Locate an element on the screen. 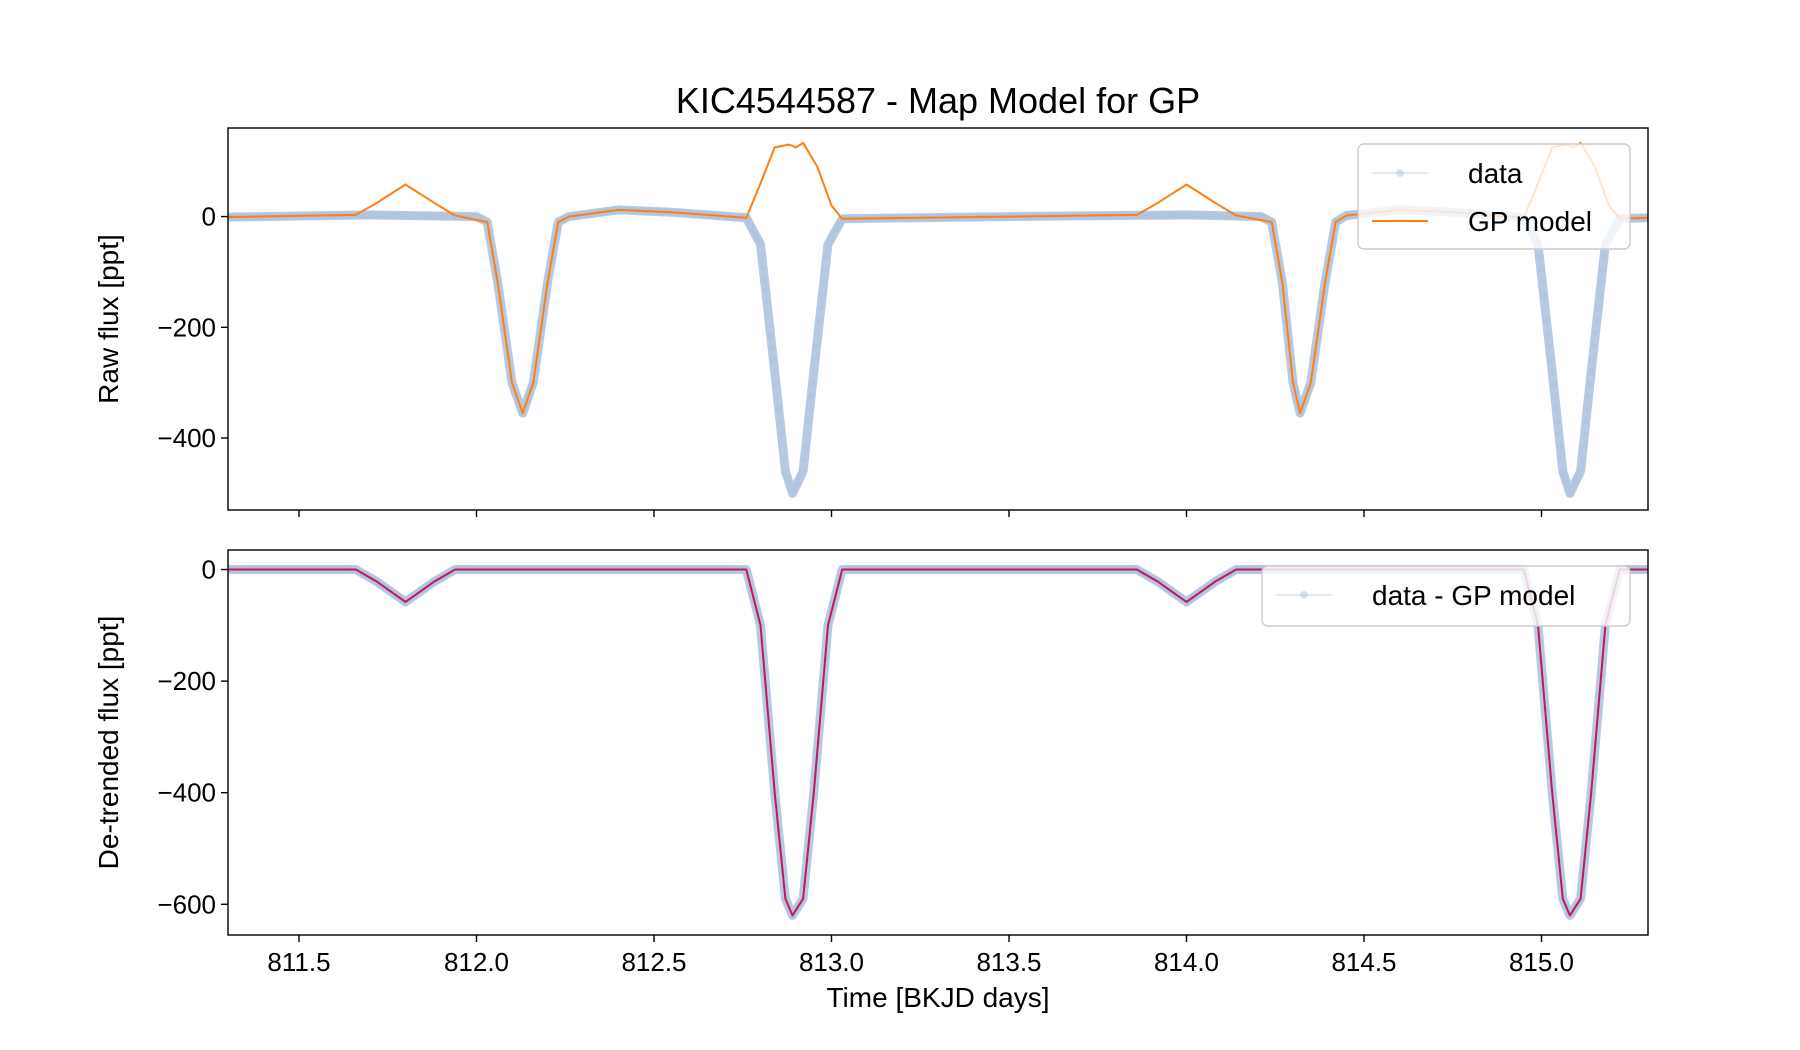  x-tick-label: 813.0 is located at coordinates (831, 962).